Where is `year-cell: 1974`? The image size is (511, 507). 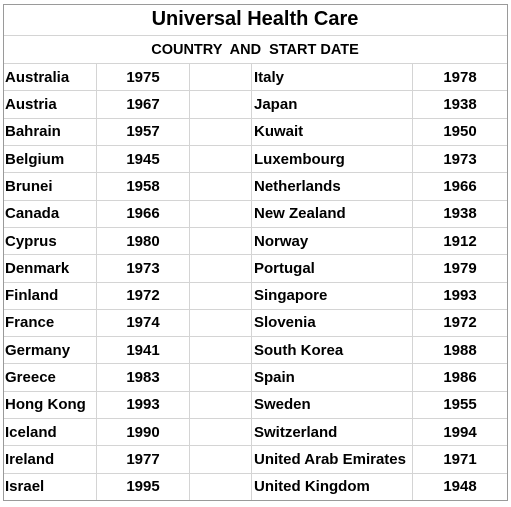
year-cell: 1974 is located at coordinates (143, 323).